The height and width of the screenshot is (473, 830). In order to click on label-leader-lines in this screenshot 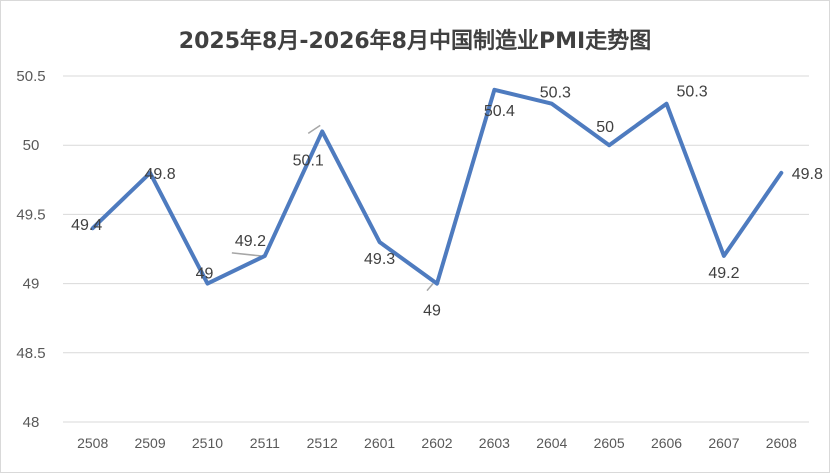, I will do `click(332, 208)`.